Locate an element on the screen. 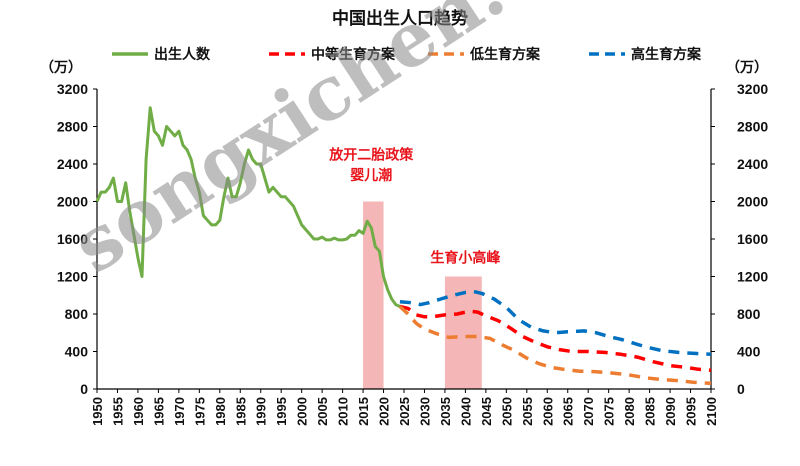 The height and width of the screenshot is (466, 800). x-tick-label: 2030 is located at coordinates (424, 411).